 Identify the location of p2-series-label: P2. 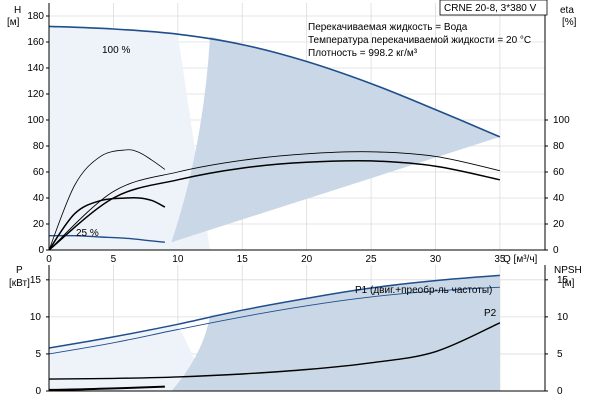
(490, 313).